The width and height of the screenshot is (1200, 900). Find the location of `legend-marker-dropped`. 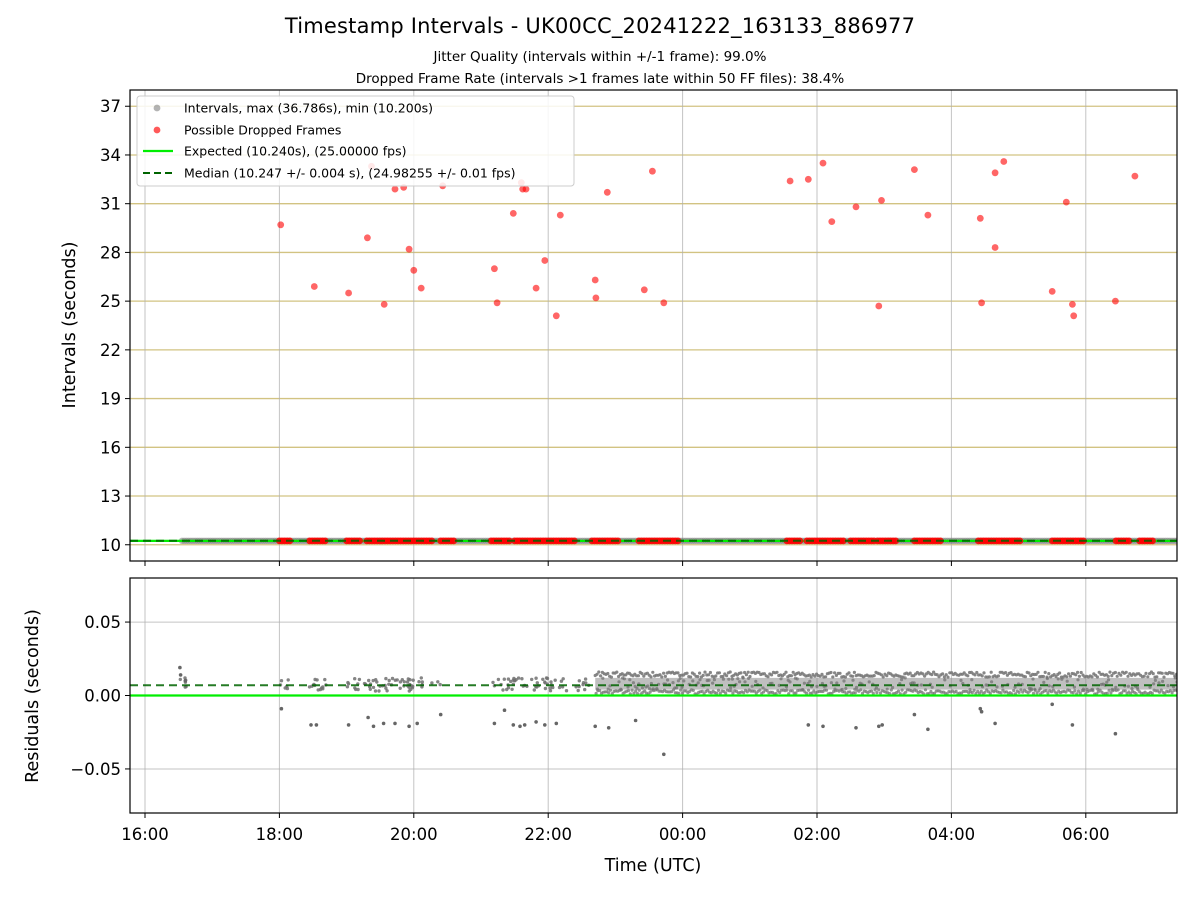

legend-marker-dropped is located at coordinates (157, 130).